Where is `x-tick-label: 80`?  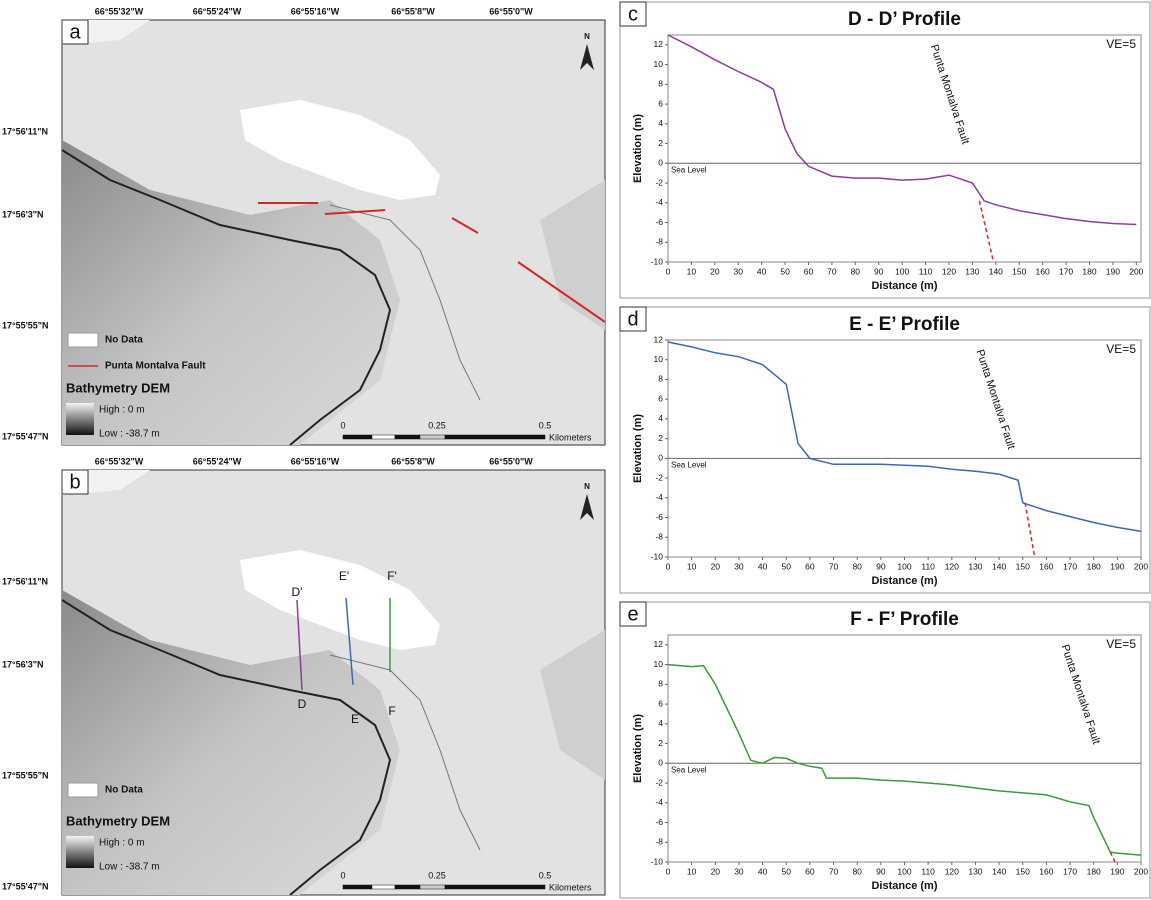
x-tick-label: 80 is located at coordinates (857, 871).